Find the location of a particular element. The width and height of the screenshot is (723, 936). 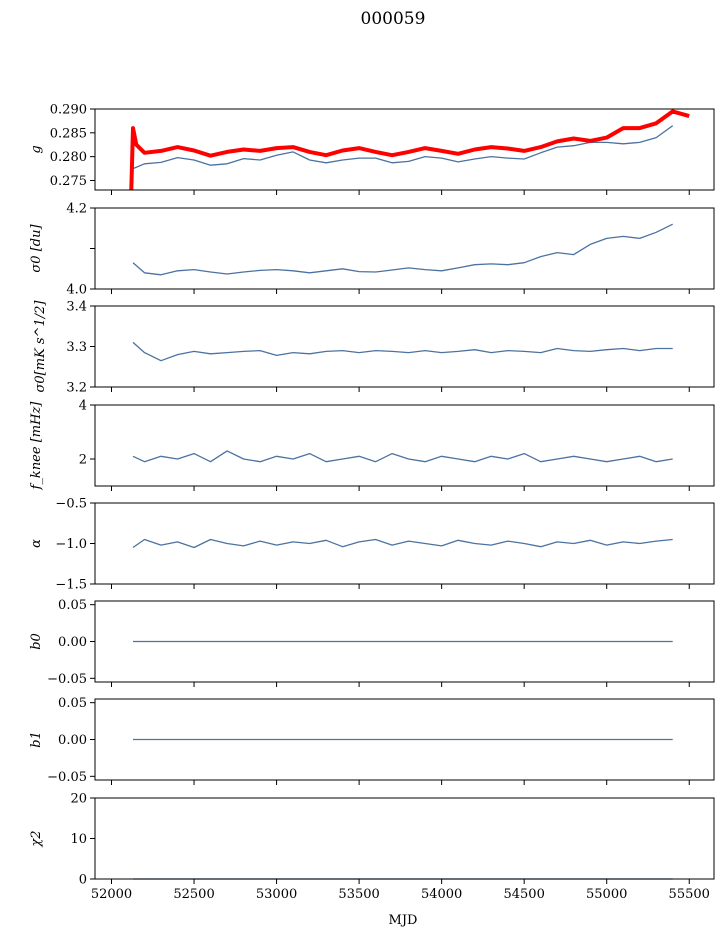

panel-2-y-axis-label: σ0[mK s^1/2] is located at coordinates (40, 346).